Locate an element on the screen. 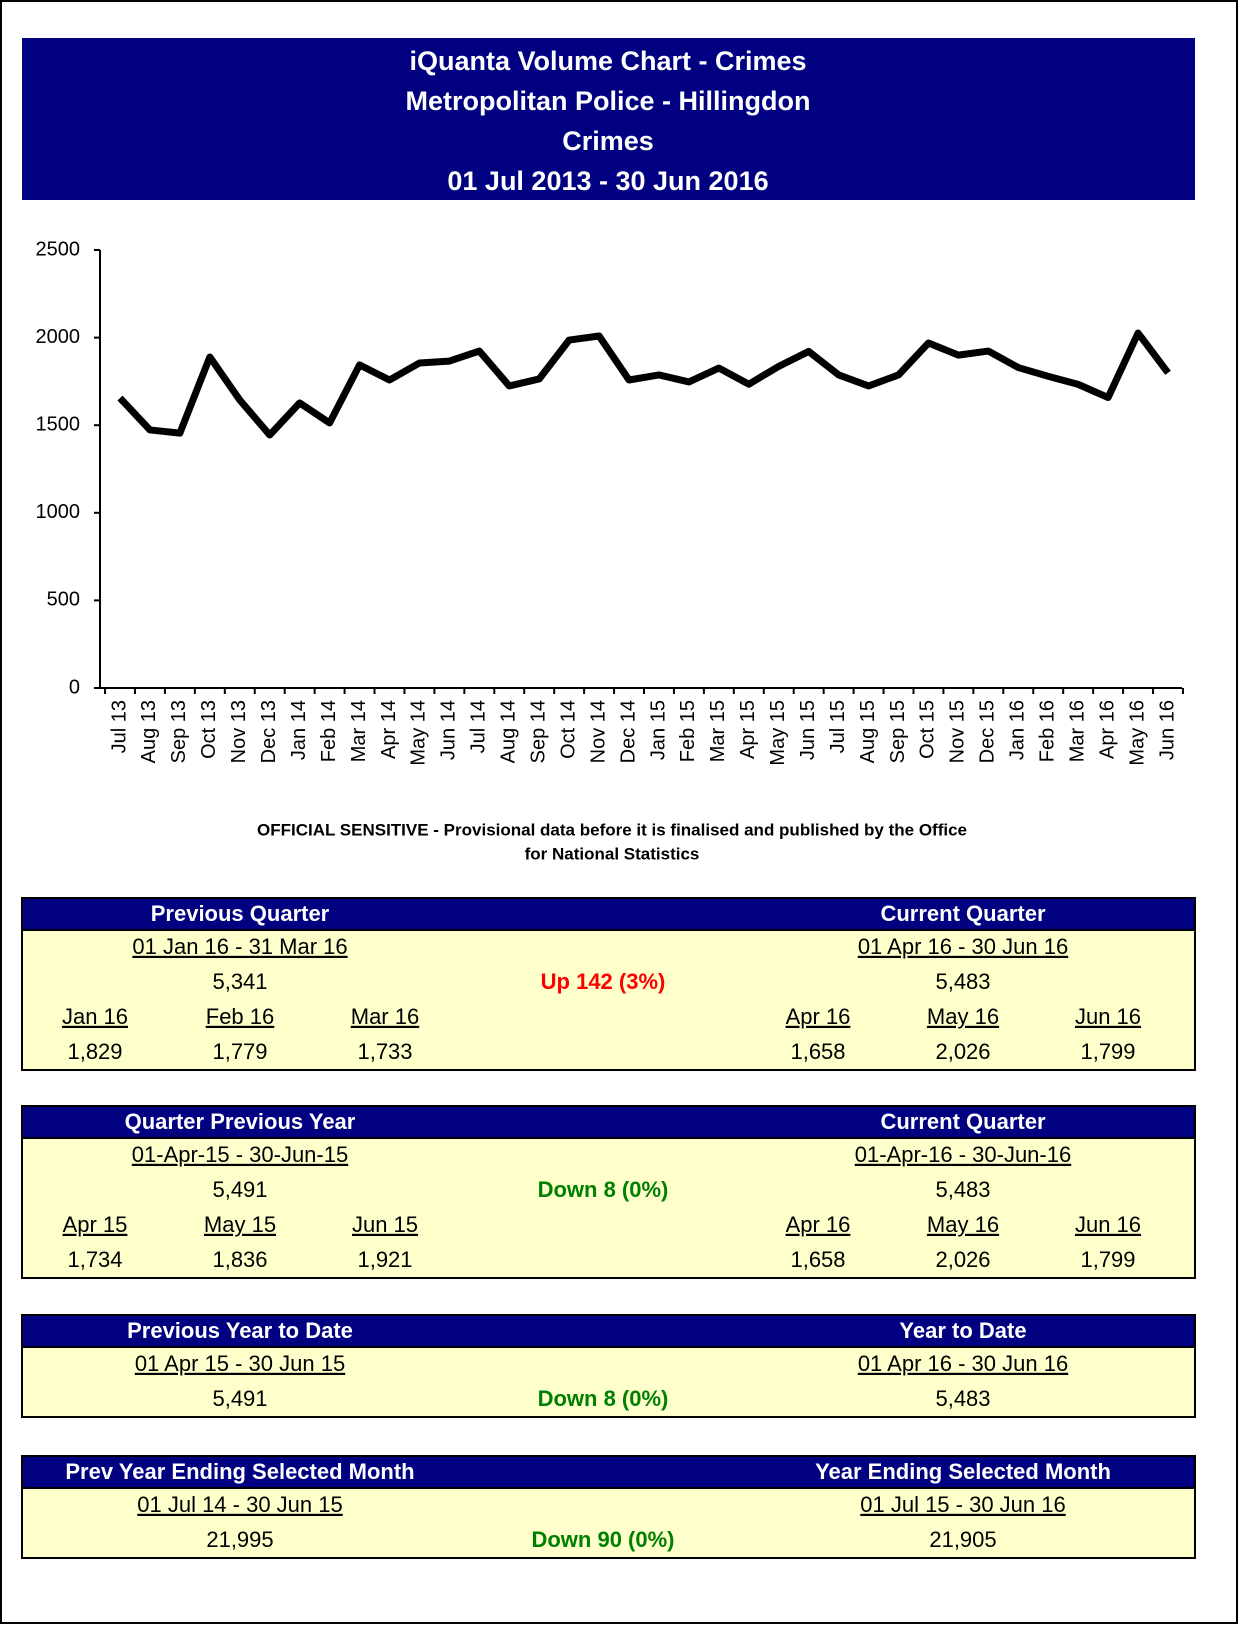  x-tick-label: Oct 15 is located at coordinates (928, 729).